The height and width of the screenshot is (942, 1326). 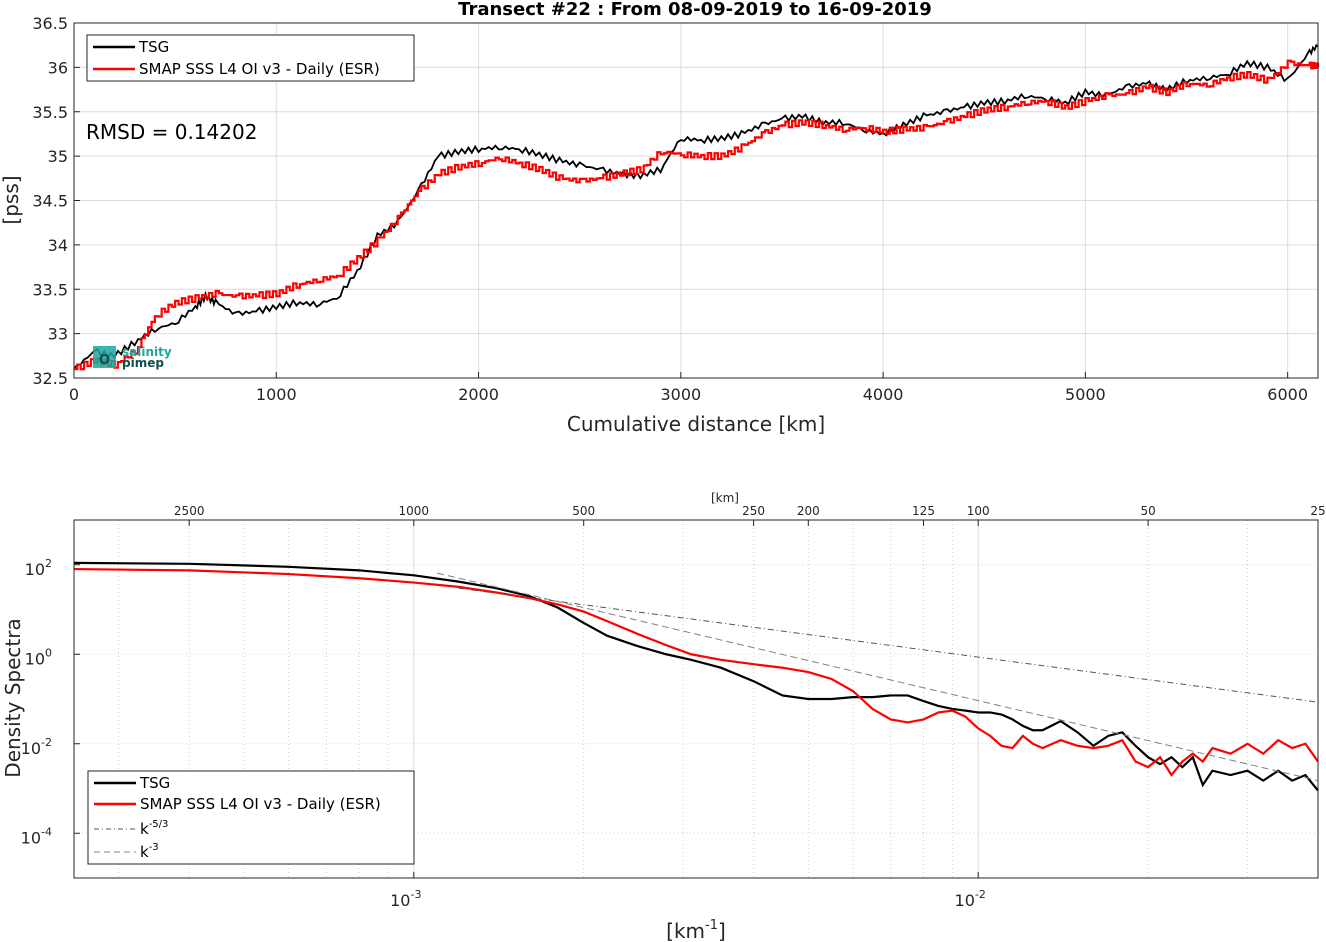 I want to click on top-tick-label: 125, so click(x=923, y=511).